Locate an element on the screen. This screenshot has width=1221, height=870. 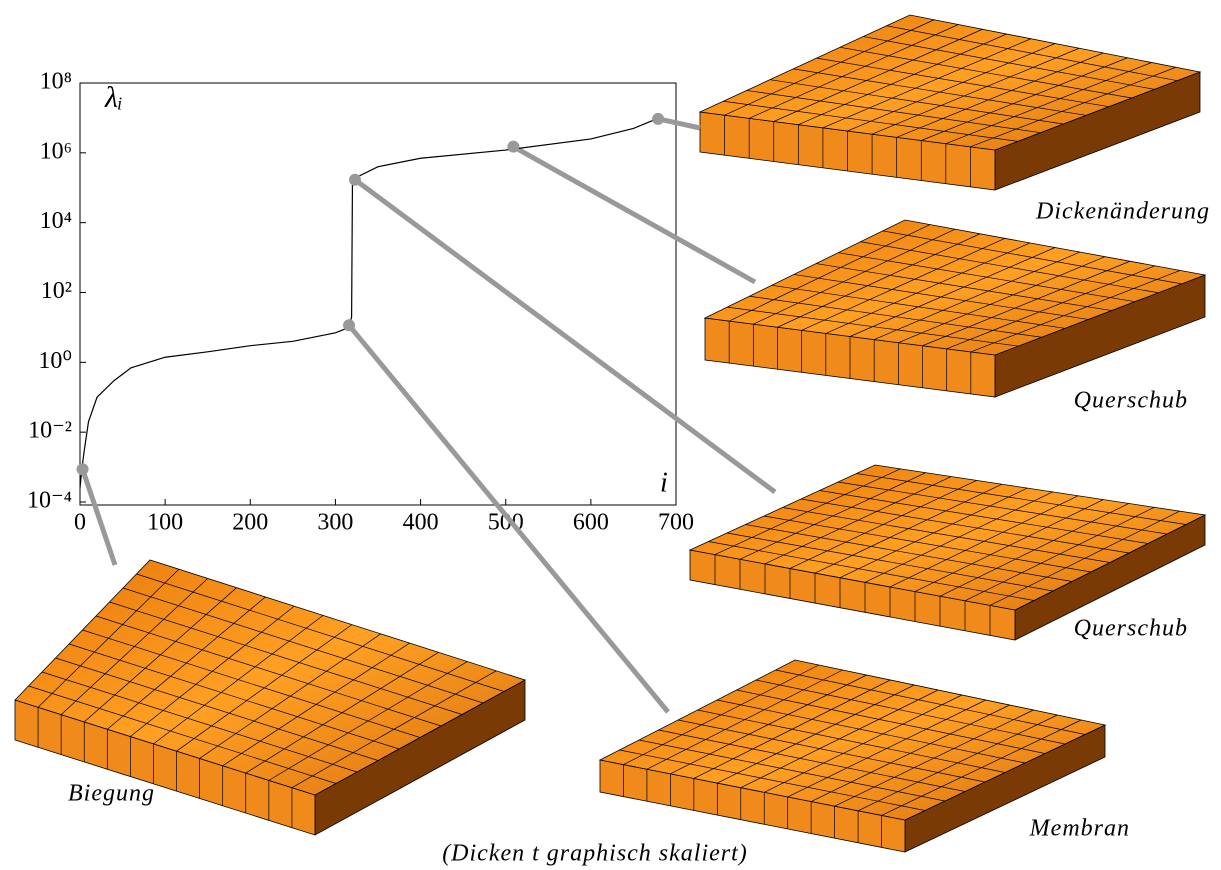
x-tick-label: 700 is located at coordinates (676, 523).